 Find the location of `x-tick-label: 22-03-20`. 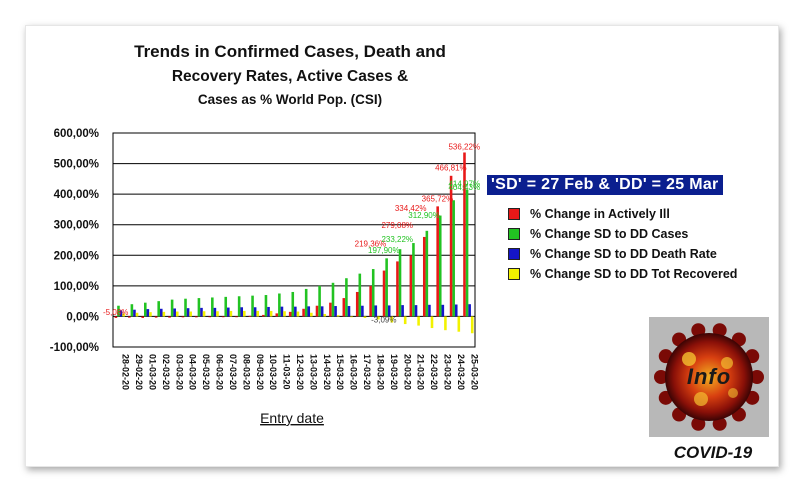

x-tick-label: 22-03-20 is located at coordinates (434, 372).